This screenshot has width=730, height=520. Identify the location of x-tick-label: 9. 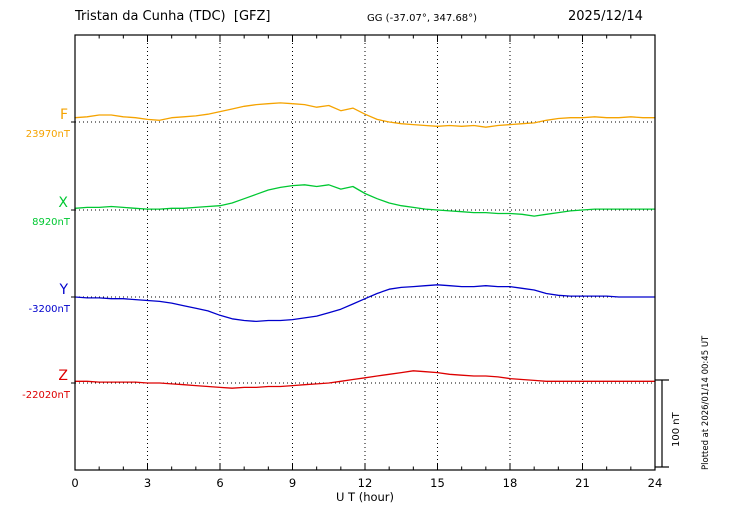
(292, 483).